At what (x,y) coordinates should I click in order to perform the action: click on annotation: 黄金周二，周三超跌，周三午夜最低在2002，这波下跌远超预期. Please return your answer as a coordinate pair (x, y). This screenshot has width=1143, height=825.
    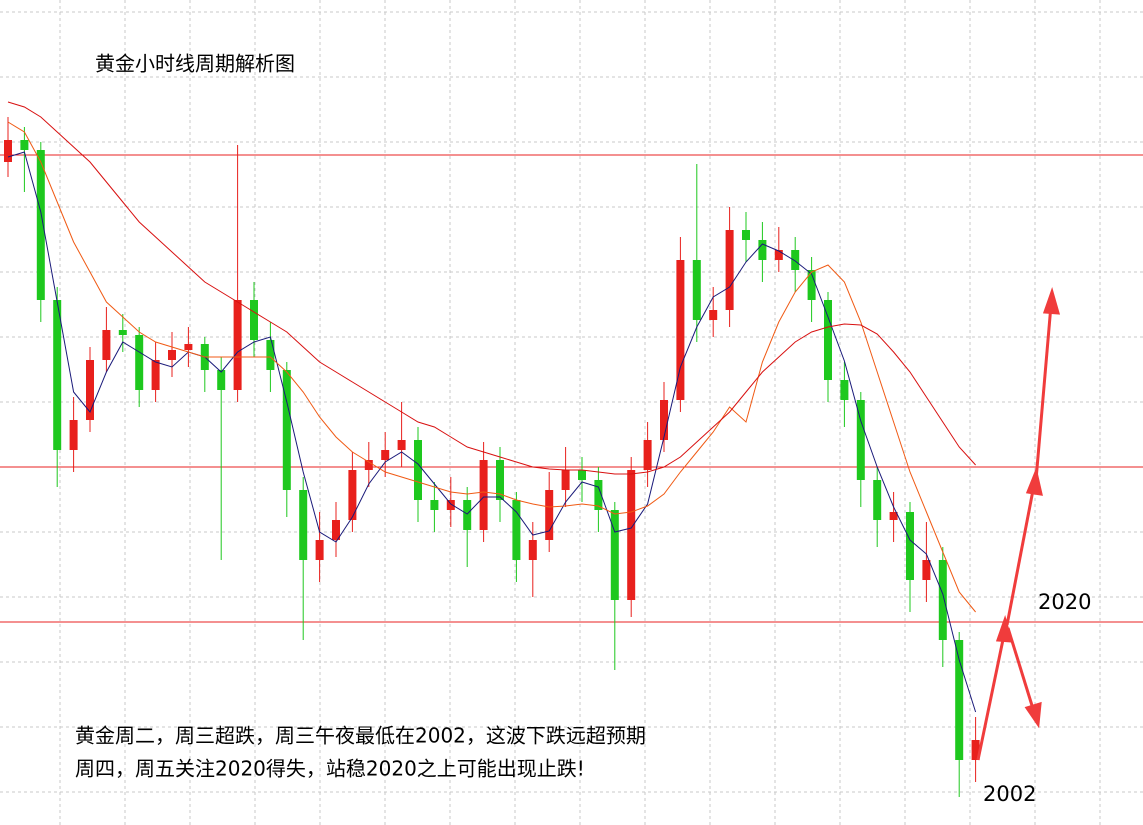
    Looking at the image, I should click on (360, 736).